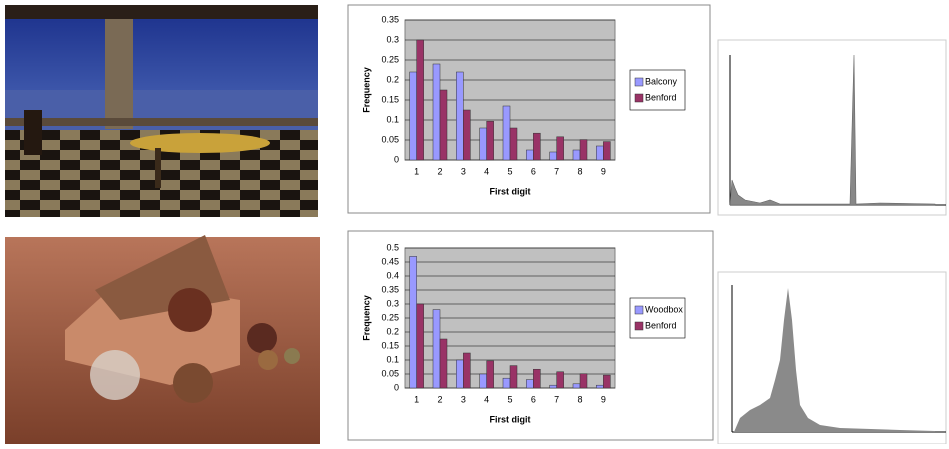  What do you see at coordinates (392, 275) in the screenshot?
I see `y-tick-label: 0.4` at bounding box center [392, 275].